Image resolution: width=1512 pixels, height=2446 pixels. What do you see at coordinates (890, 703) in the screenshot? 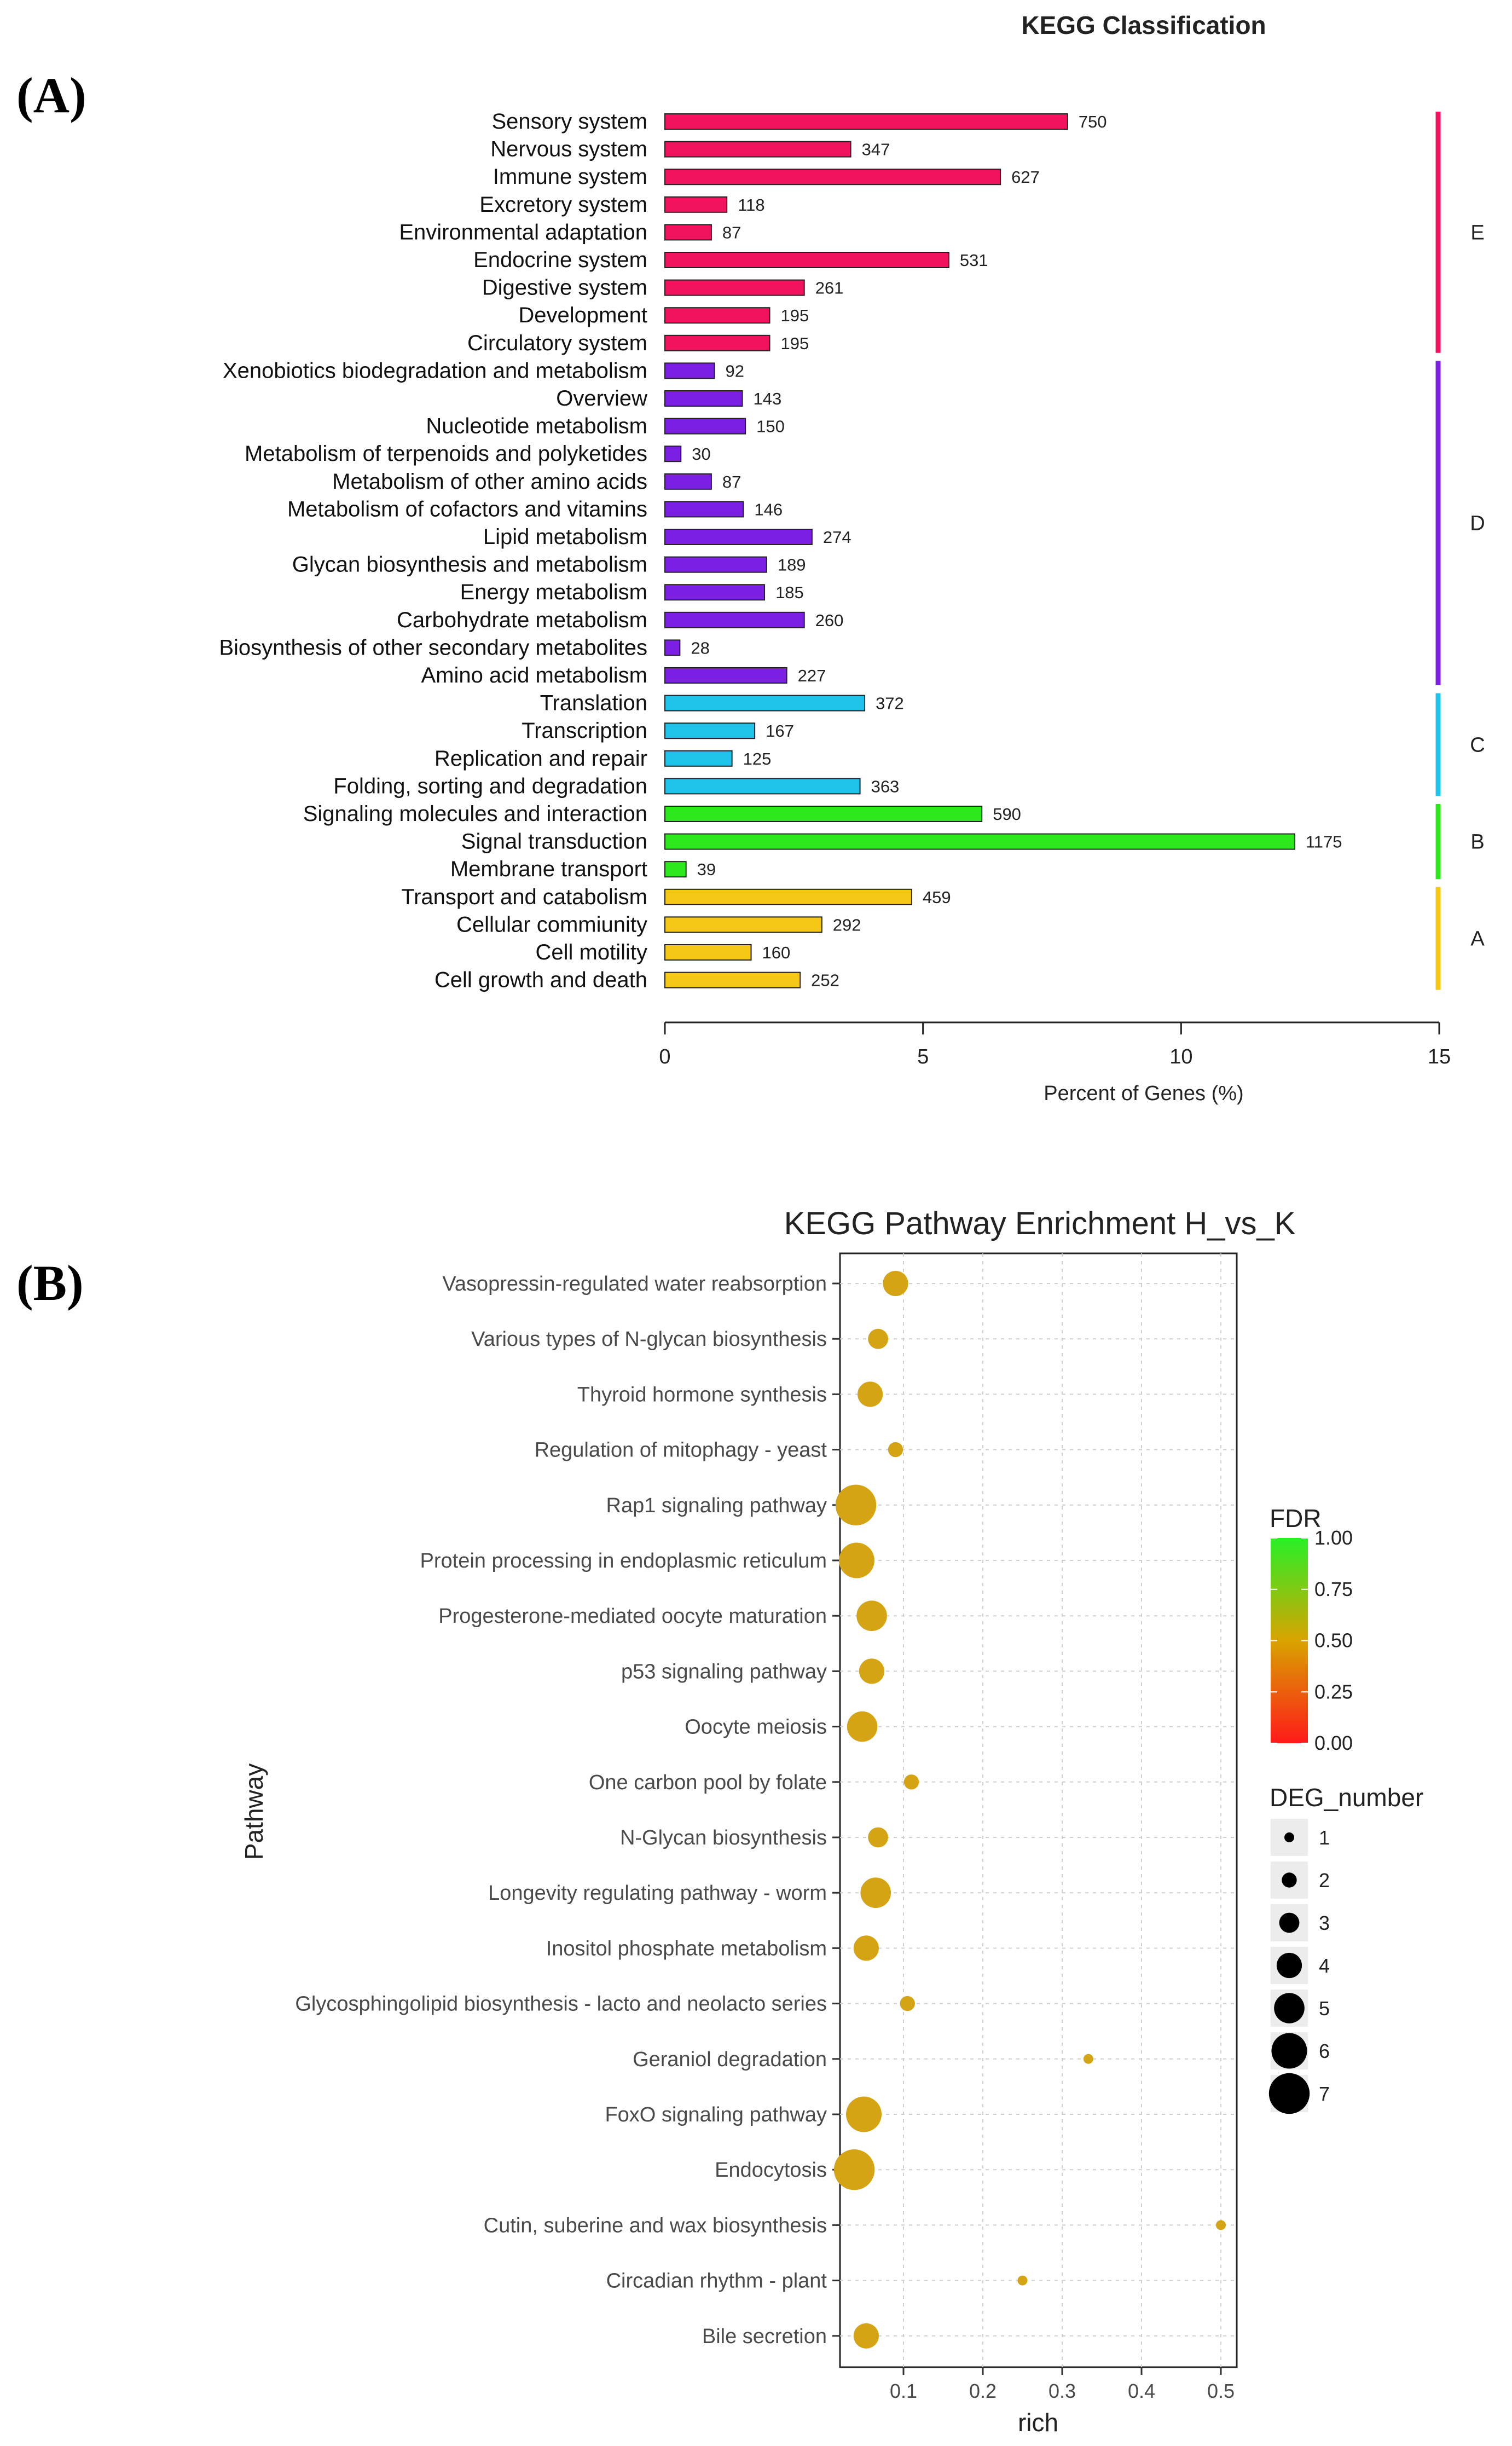
I see `bar-value-label: 372` at bounding box center [890, 703].